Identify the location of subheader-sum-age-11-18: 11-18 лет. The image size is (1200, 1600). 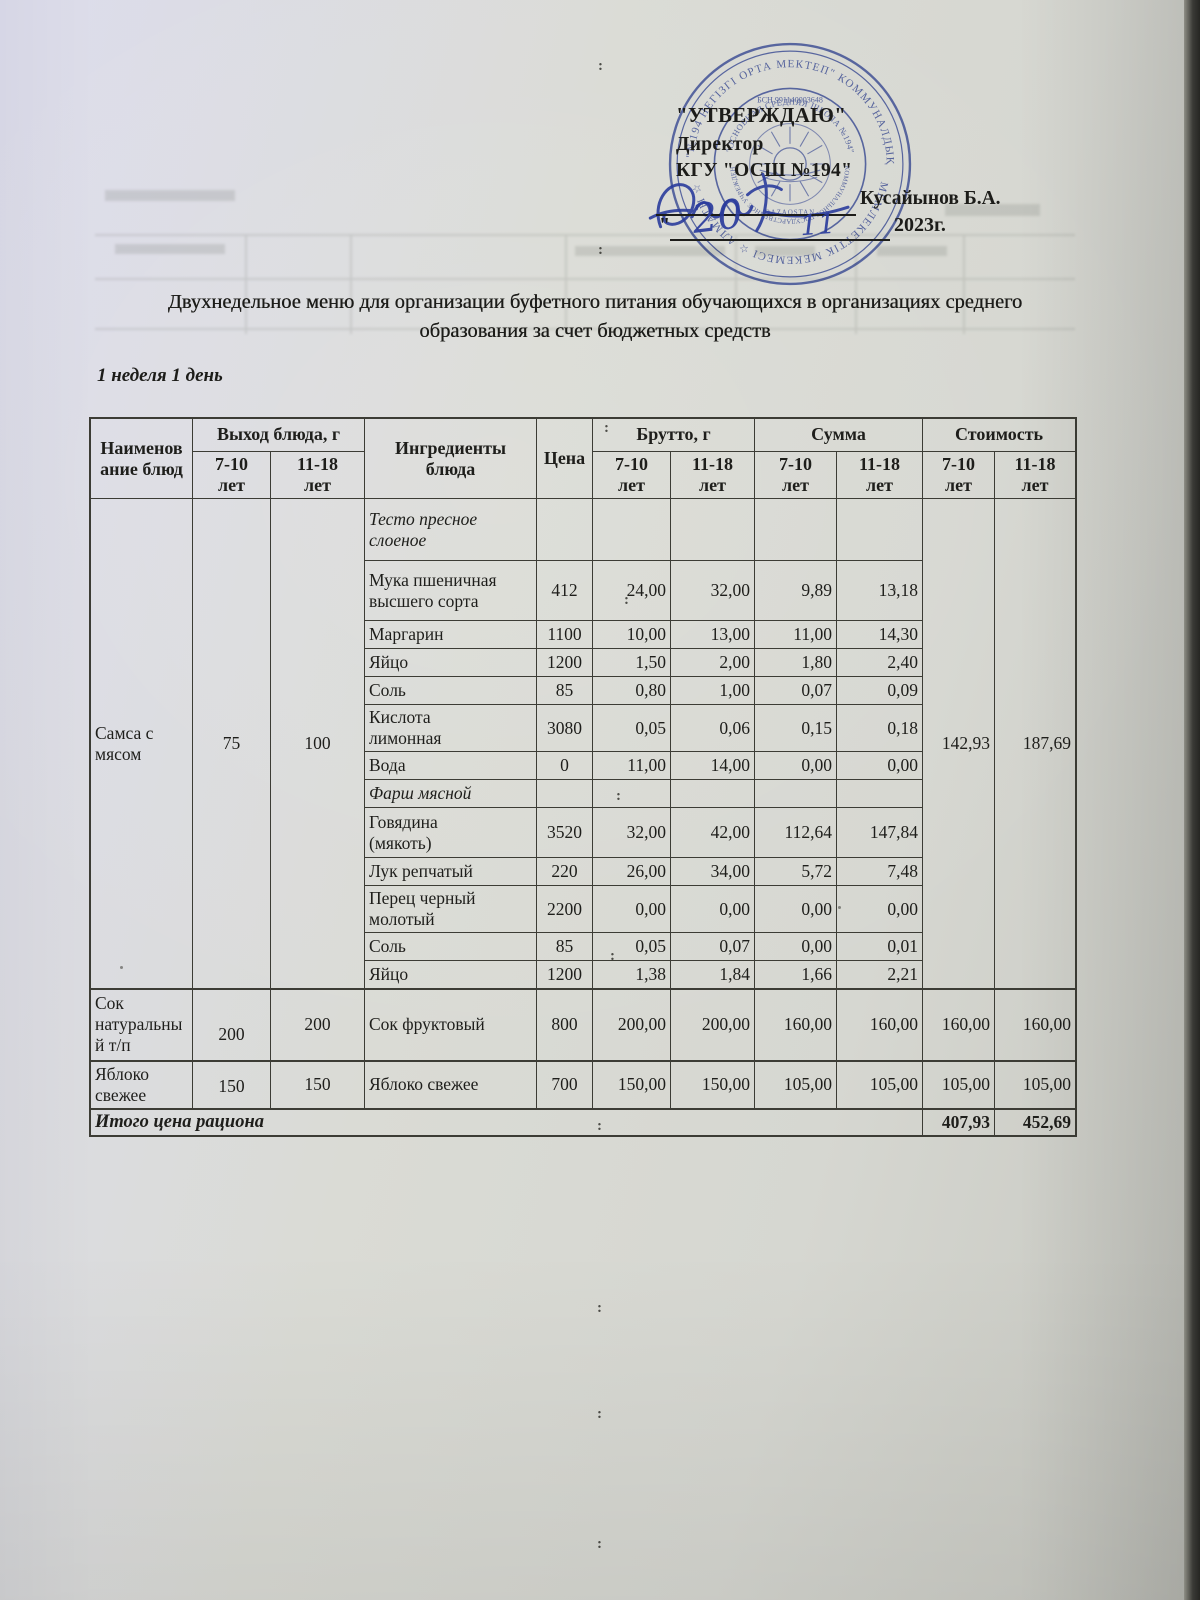
(880, 475).